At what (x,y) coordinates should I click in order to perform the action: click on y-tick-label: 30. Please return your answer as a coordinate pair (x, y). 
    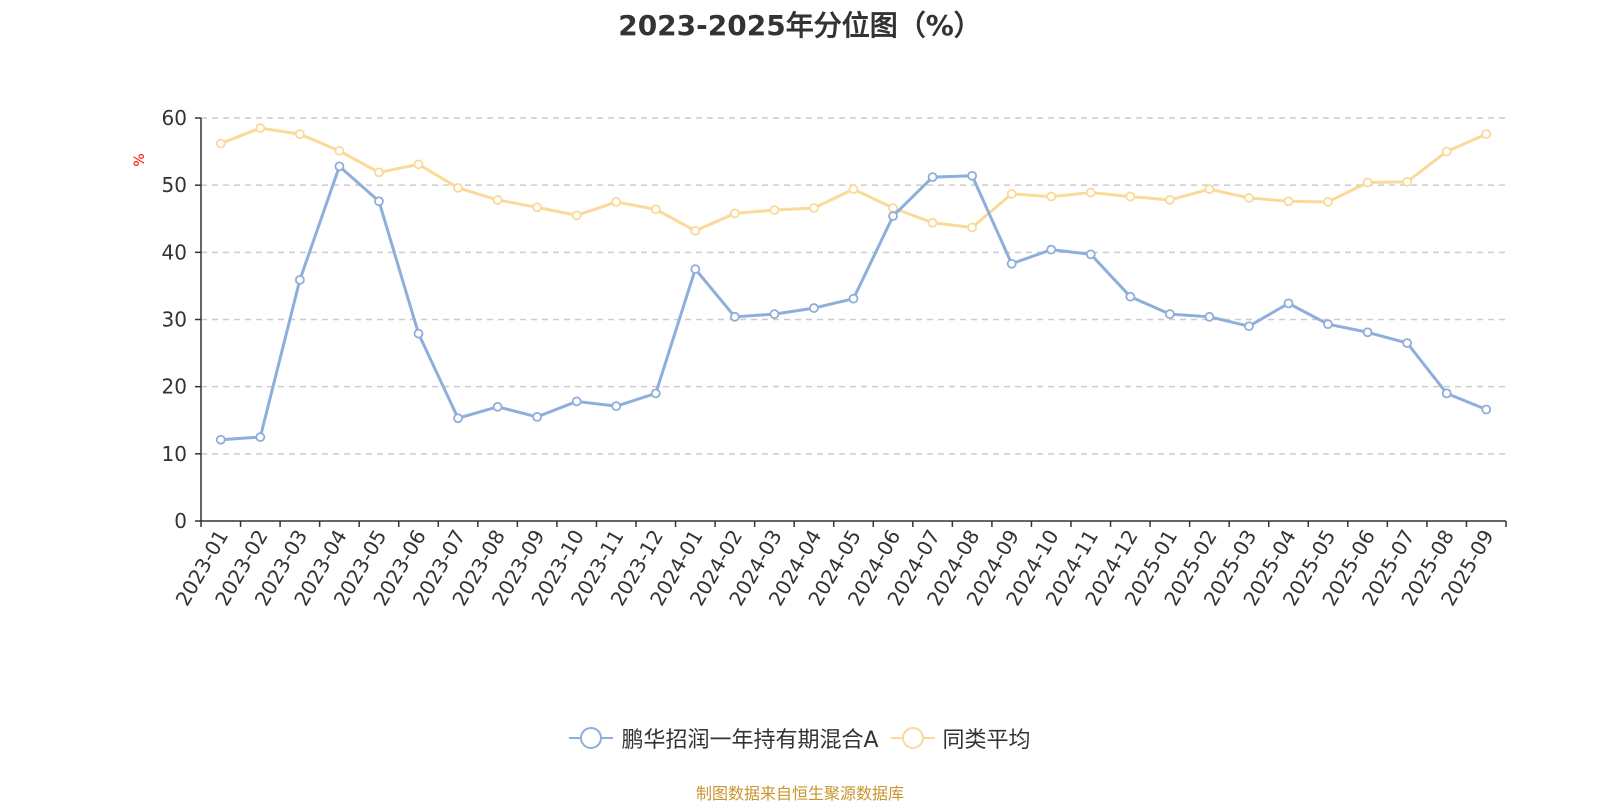
    Looking at the image, I should click on (174, 320).